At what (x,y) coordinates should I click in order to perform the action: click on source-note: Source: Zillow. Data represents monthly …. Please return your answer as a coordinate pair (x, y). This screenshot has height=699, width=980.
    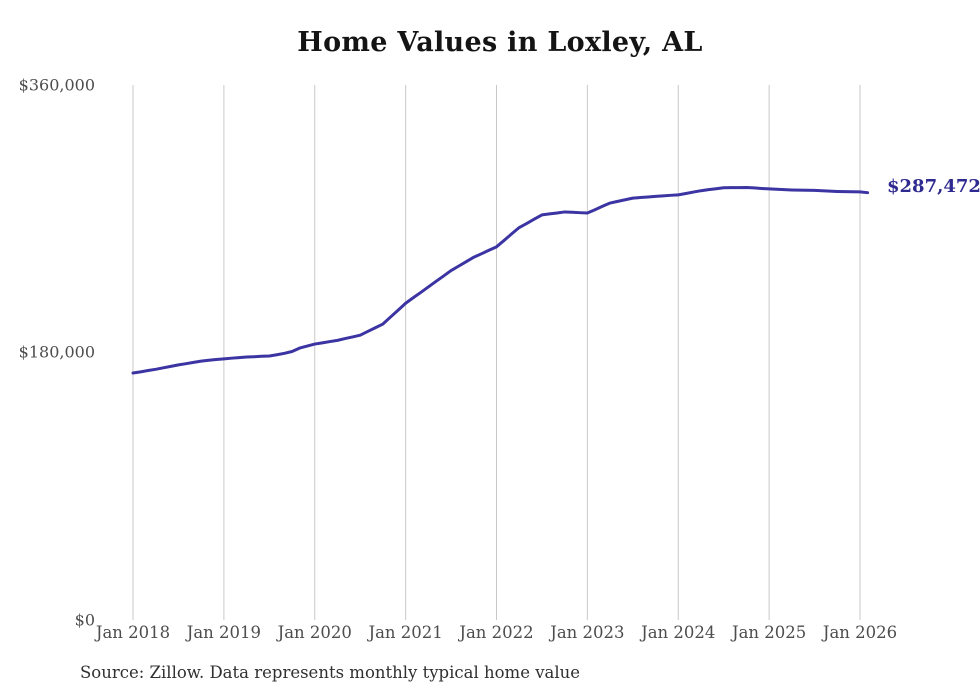
    Looking at the image, I should click on (330, 672).